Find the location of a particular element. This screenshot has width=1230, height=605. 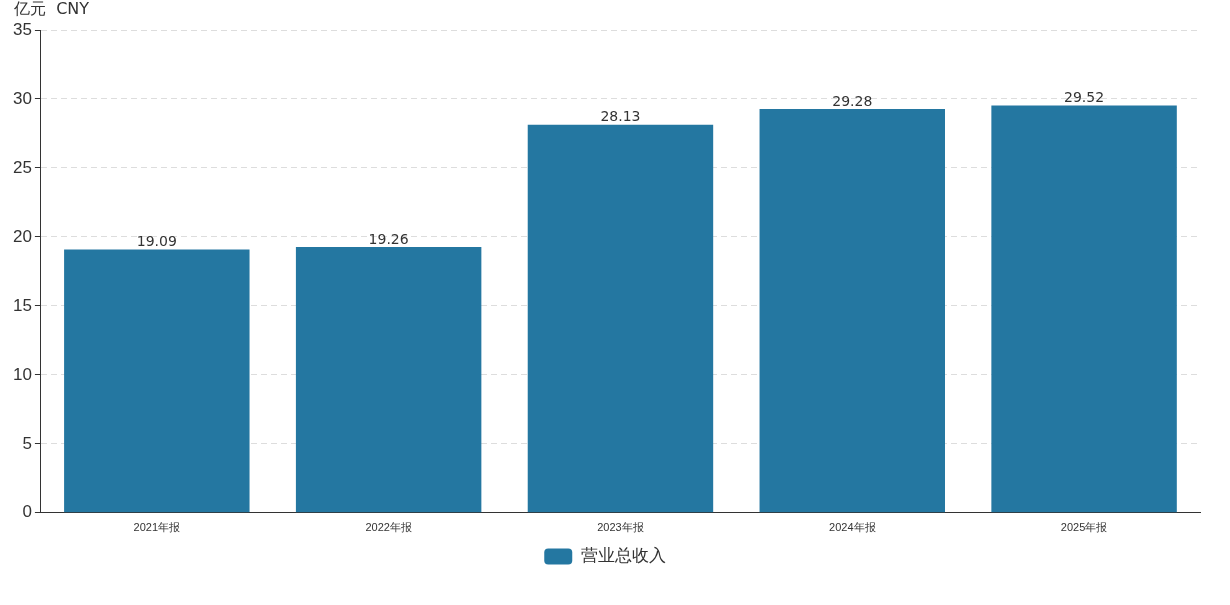

y-tick-label: 15 is located at coordinates (22, 305).